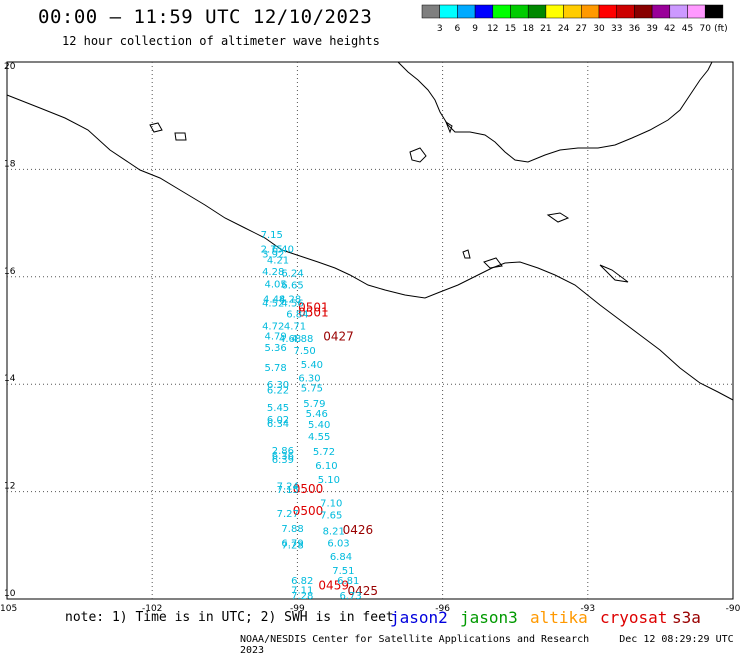 This screenshot has height=656, width=740. What do you see at coordinates (10, 594) in the screenshot?
I see `y-tick-label: 10` at bounding box center [10, 594].